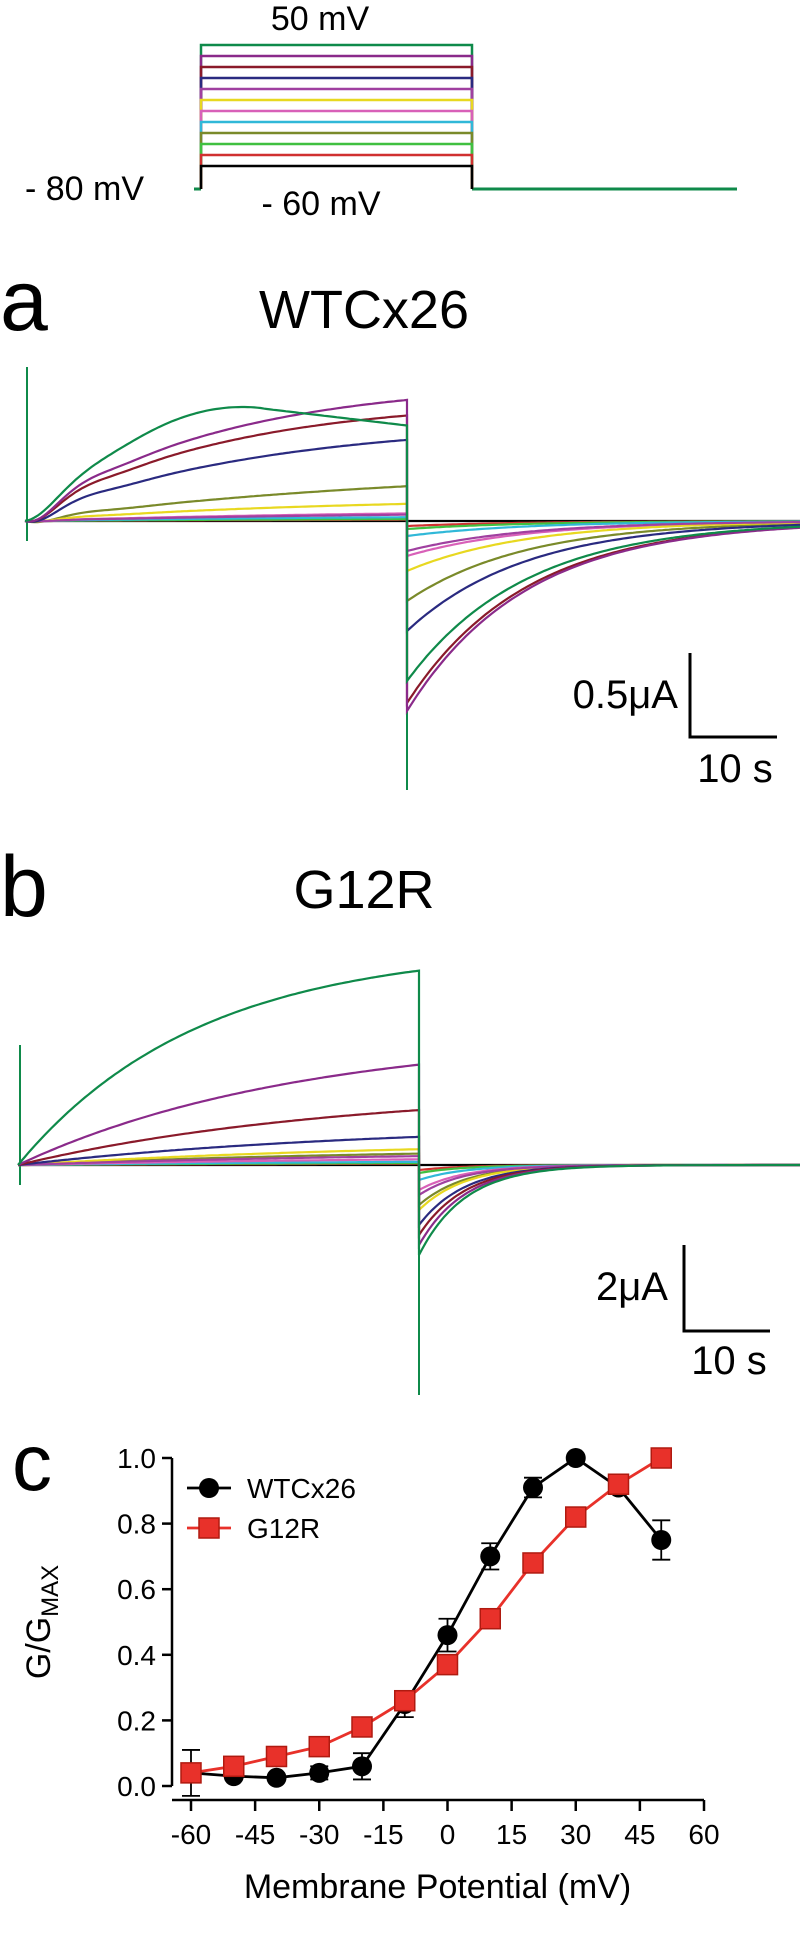 The height and width of the screenshot is (1934, 800). Describe the element at coordinates (364, 310) in the screenshot. I see `panel-title: WTCx26` at that location.